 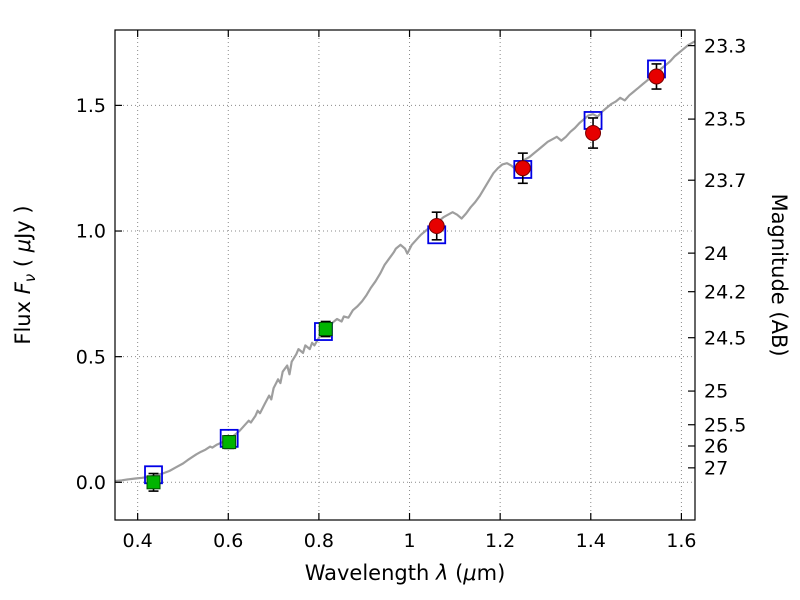 I want to click on y-left-tick-label: 0.5, so click(x=91, y=357).